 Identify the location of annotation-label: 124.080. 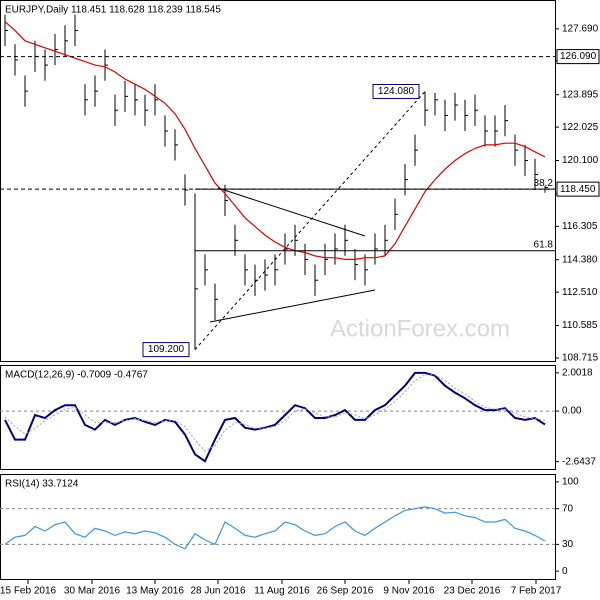
(396, 91).